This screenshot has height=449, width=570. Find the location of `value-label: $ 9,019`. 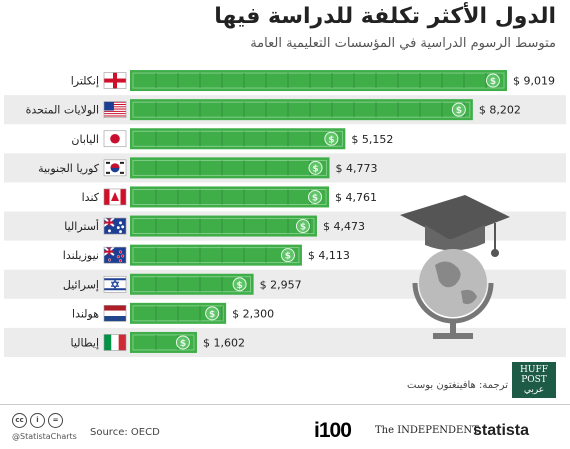

value-label: $ 9,019 is located at coordinates (534, 81).